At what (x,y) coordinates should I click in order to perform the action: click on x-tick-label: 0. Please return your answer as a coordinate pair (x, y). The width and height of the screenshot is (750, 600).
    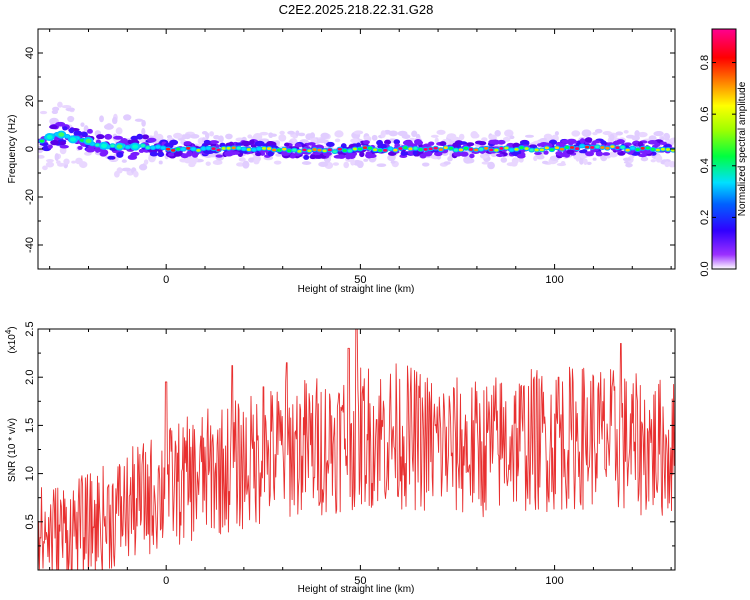
    Looking at the image, I should click on (166, 581).